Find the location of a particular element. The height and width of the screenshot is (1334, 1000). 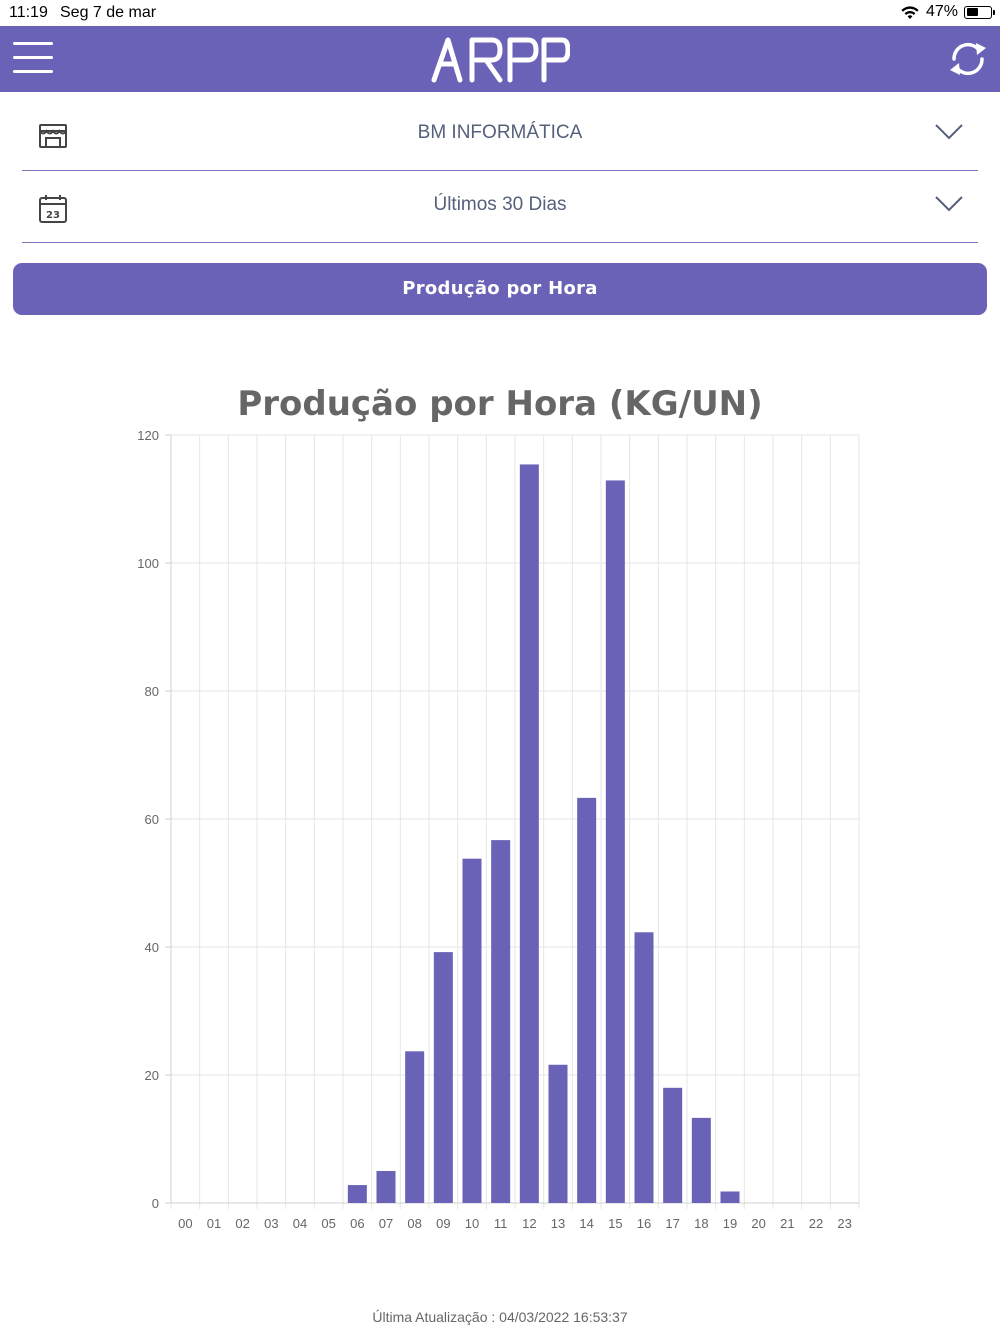

store-icon is located at coordinates (53, 136).